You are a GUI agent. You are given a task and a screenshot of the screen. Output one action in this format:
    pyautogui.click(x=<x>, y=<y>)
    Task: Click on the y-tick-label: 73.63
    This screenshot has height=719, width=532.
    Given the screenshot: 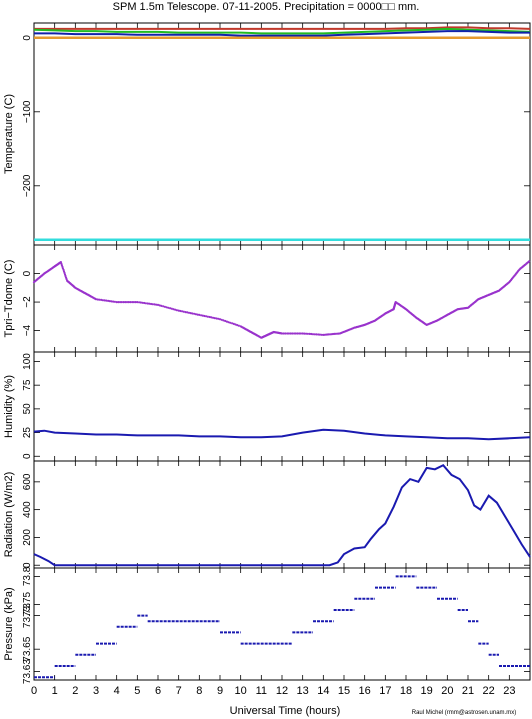 What is the action you would take?
    pyautogui.click(x=27, y=671)
    